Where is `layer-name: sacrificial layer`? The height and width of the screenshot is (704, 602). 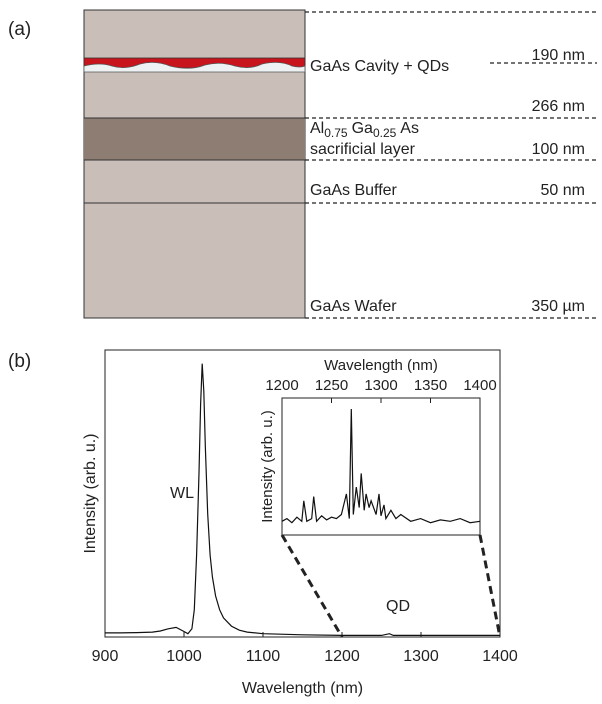
layer-name: sacrificial layer is located at coordinates (363, 149).